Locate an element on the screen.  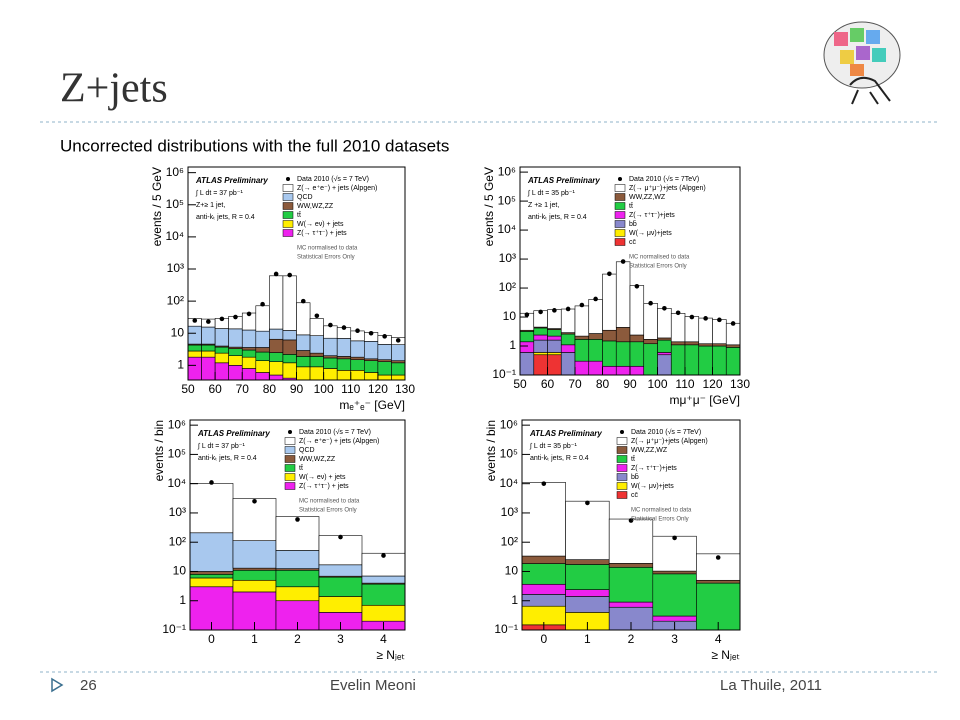
legend-label: W(→ μν)+jets is located at coordinates (650, 233).